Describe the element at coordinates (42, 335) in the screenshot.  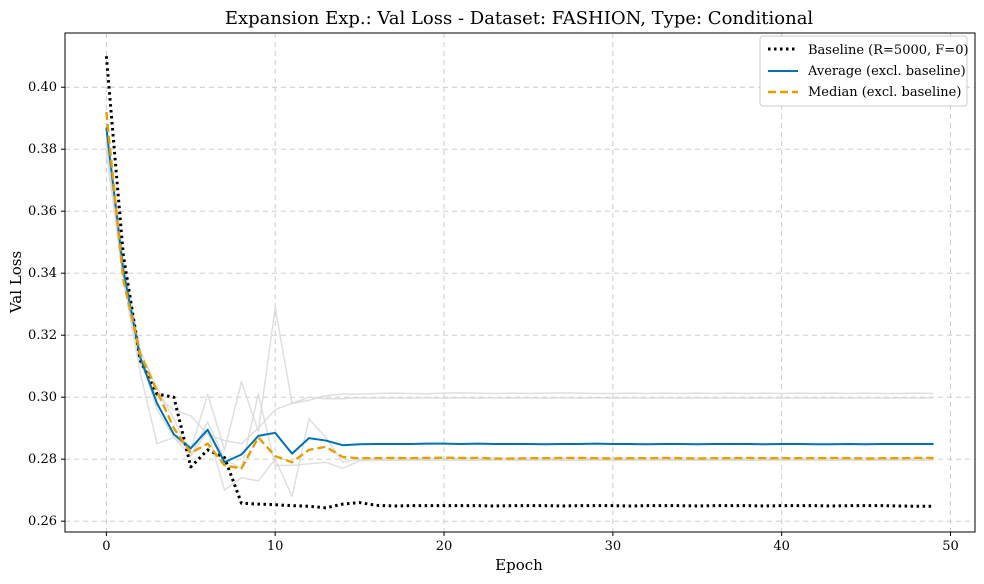
I see `y-tick-label: 0.32` at that location.